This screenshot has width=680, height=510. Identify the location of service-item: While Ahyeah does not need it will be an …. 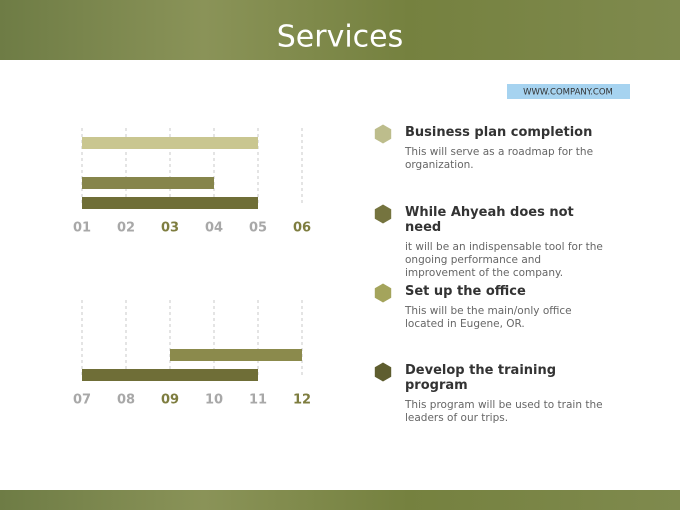
(505, 242).